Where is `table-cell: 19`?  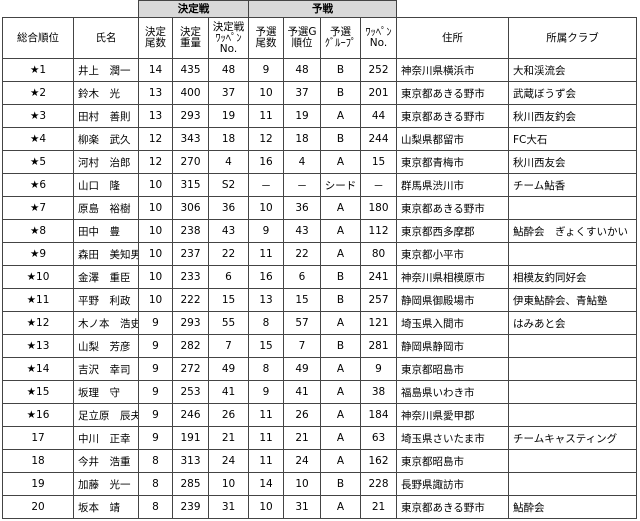
table-cell: 19 is located at coordinates (302, 116).